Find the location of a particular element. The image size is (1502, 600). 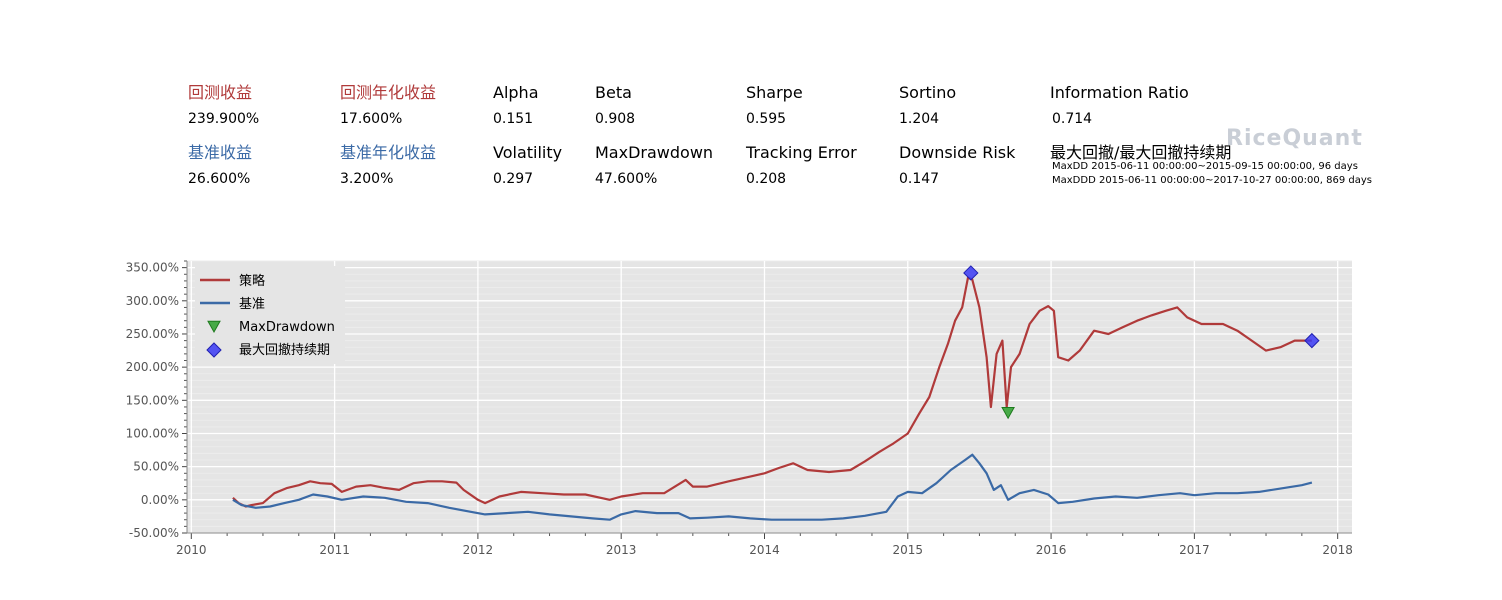

legend-maxdrawdown: MaxDrawdown is located at coordinates (271, 327).